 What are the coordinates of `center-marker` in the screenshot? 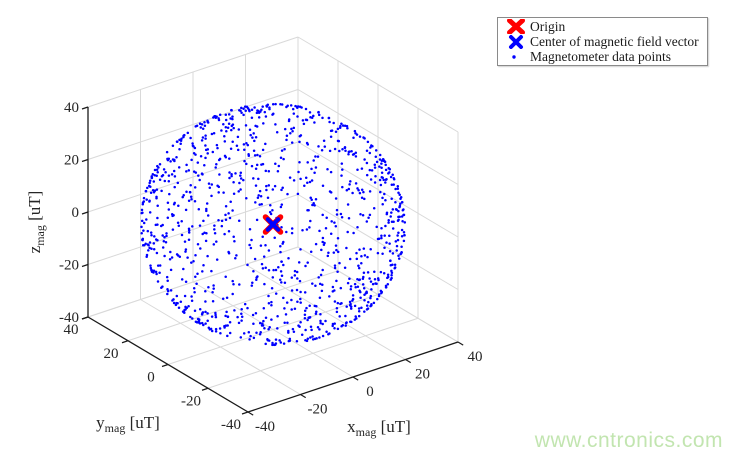 It's located at (273, 224).